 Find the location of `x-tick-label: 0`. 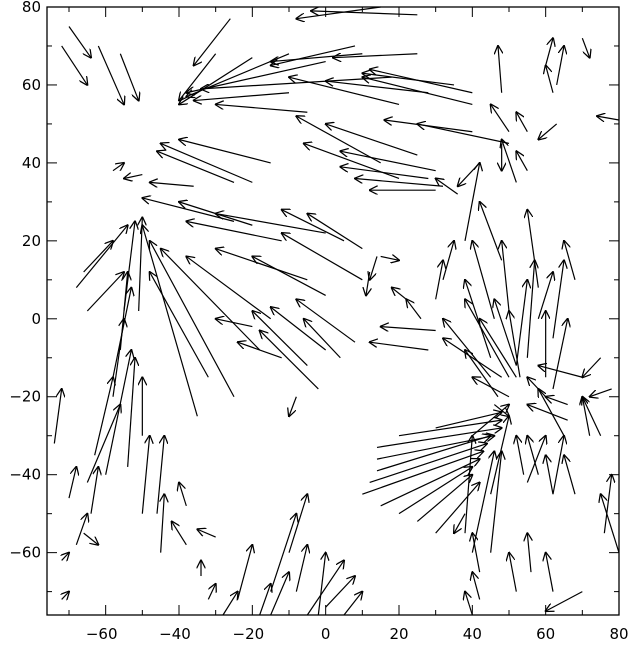

x-tick-label: 0 is located at coordinates (326, 634).